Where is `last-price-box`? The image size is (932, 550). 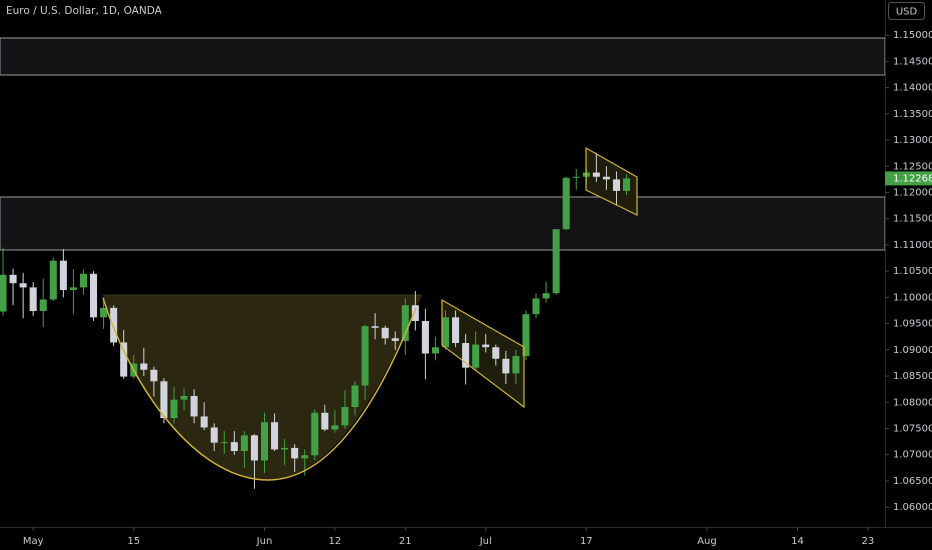
last-price-box is located at coordinates (908, 178).